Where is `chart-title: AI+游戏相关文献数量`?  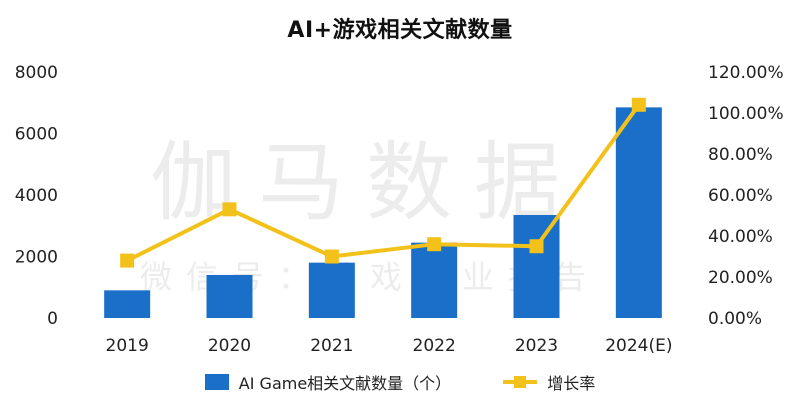 chart-title: AI+游戏相关文献数量 is located at coordinates (400, 30).